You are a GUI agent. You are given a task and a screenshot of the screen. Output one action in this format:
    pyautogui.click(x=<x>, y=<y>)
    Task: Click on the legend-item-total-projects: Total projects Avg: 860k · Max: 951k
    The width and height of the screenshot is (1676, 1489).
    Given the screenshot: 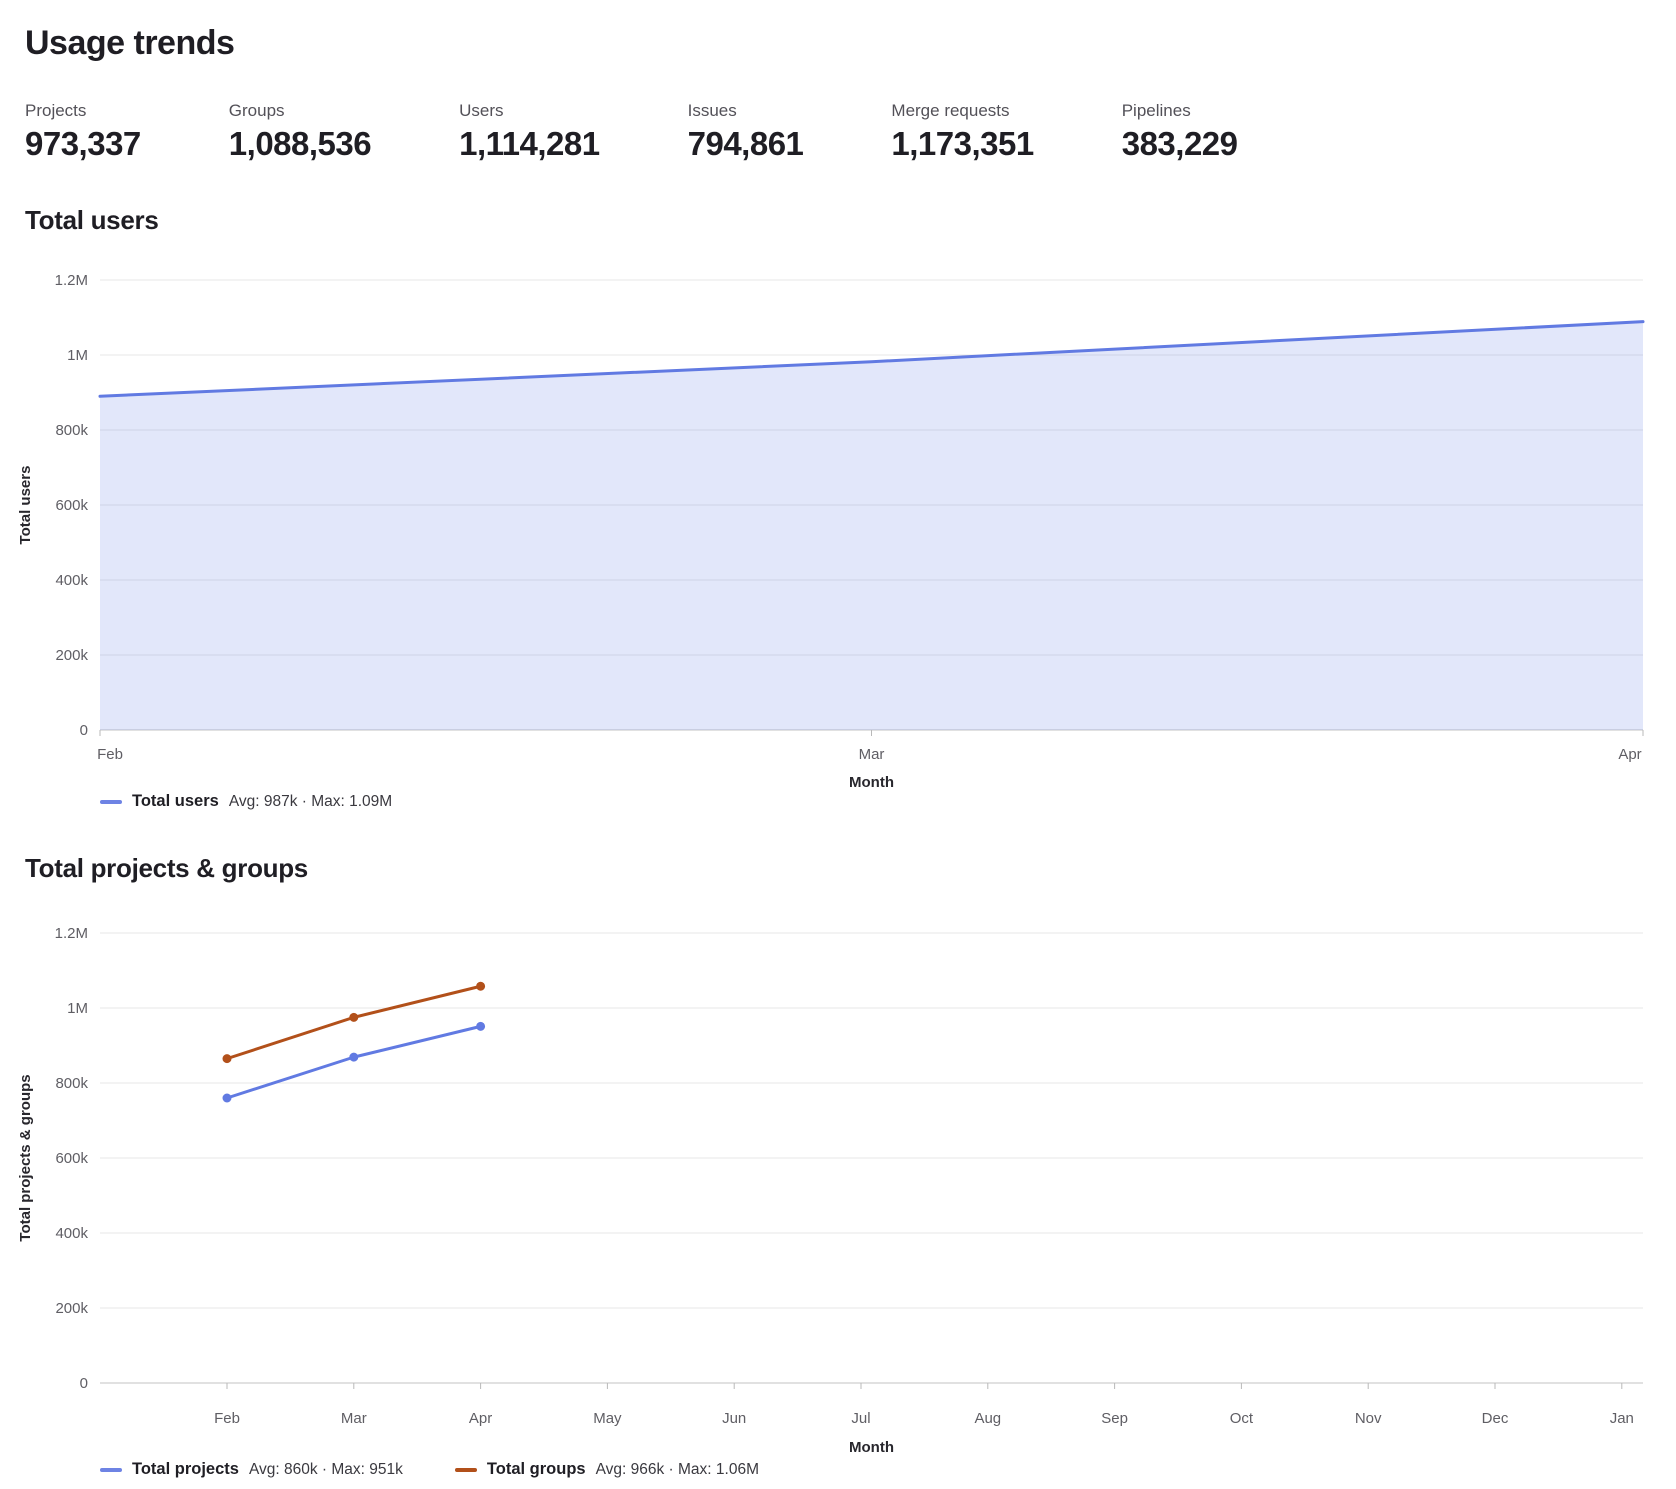 What is the action you would take?
    pyautogui.click(x=251, y=1469)
    